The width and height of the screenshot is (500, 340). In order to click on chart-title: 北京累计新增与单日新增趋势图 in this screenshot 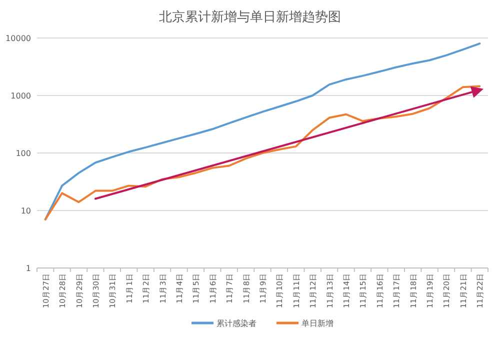, I will do `click(250, 17)`.